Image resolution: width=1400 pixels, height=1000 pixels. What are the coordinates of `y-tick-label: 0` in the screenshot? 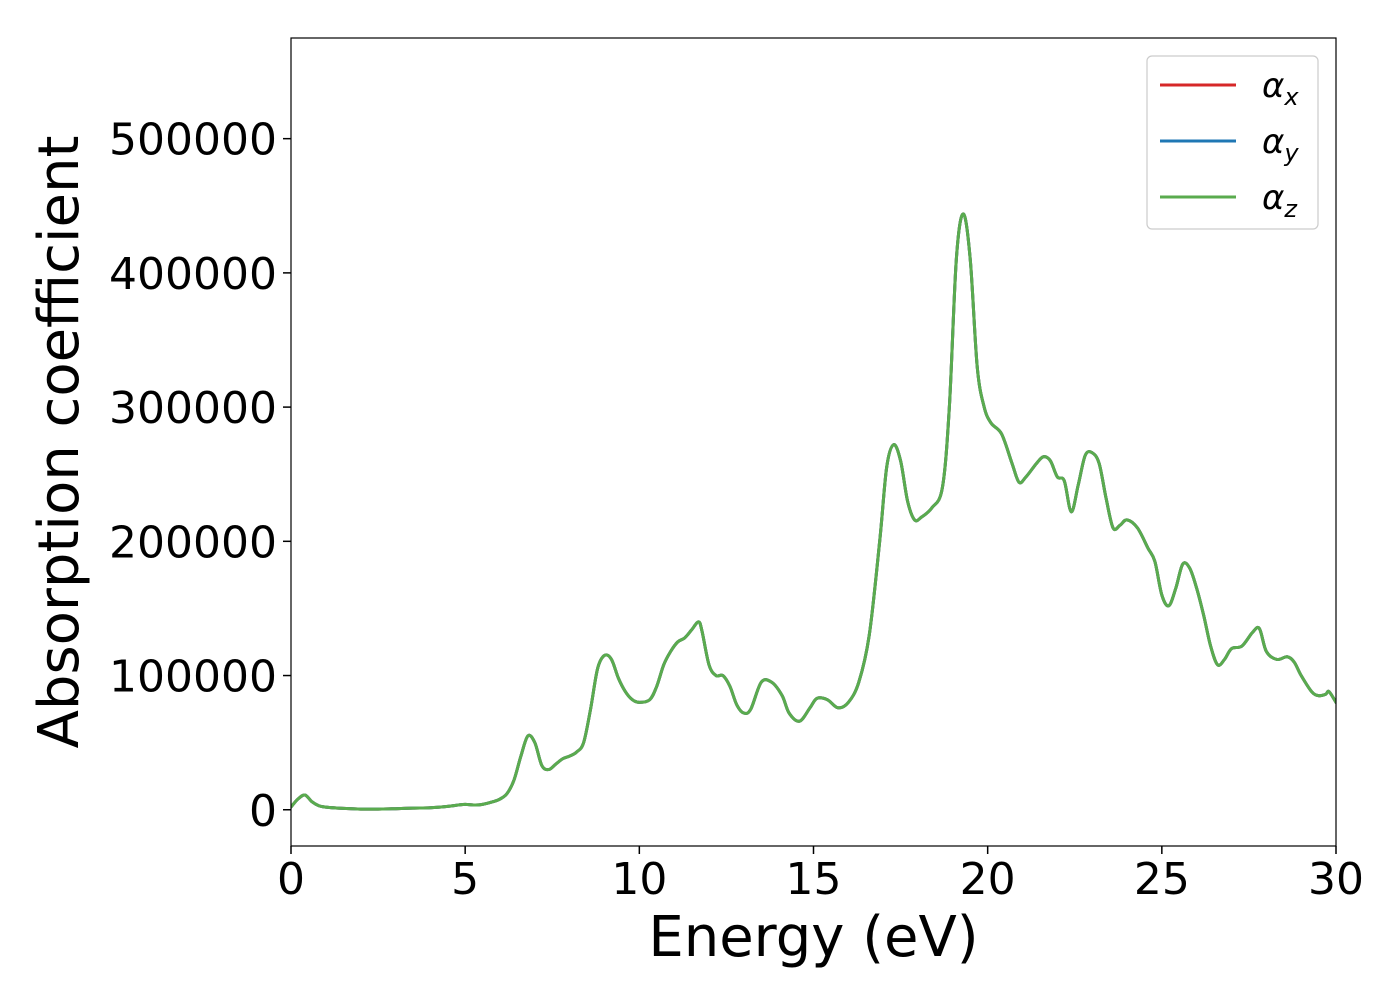 It's located at (263, 811).